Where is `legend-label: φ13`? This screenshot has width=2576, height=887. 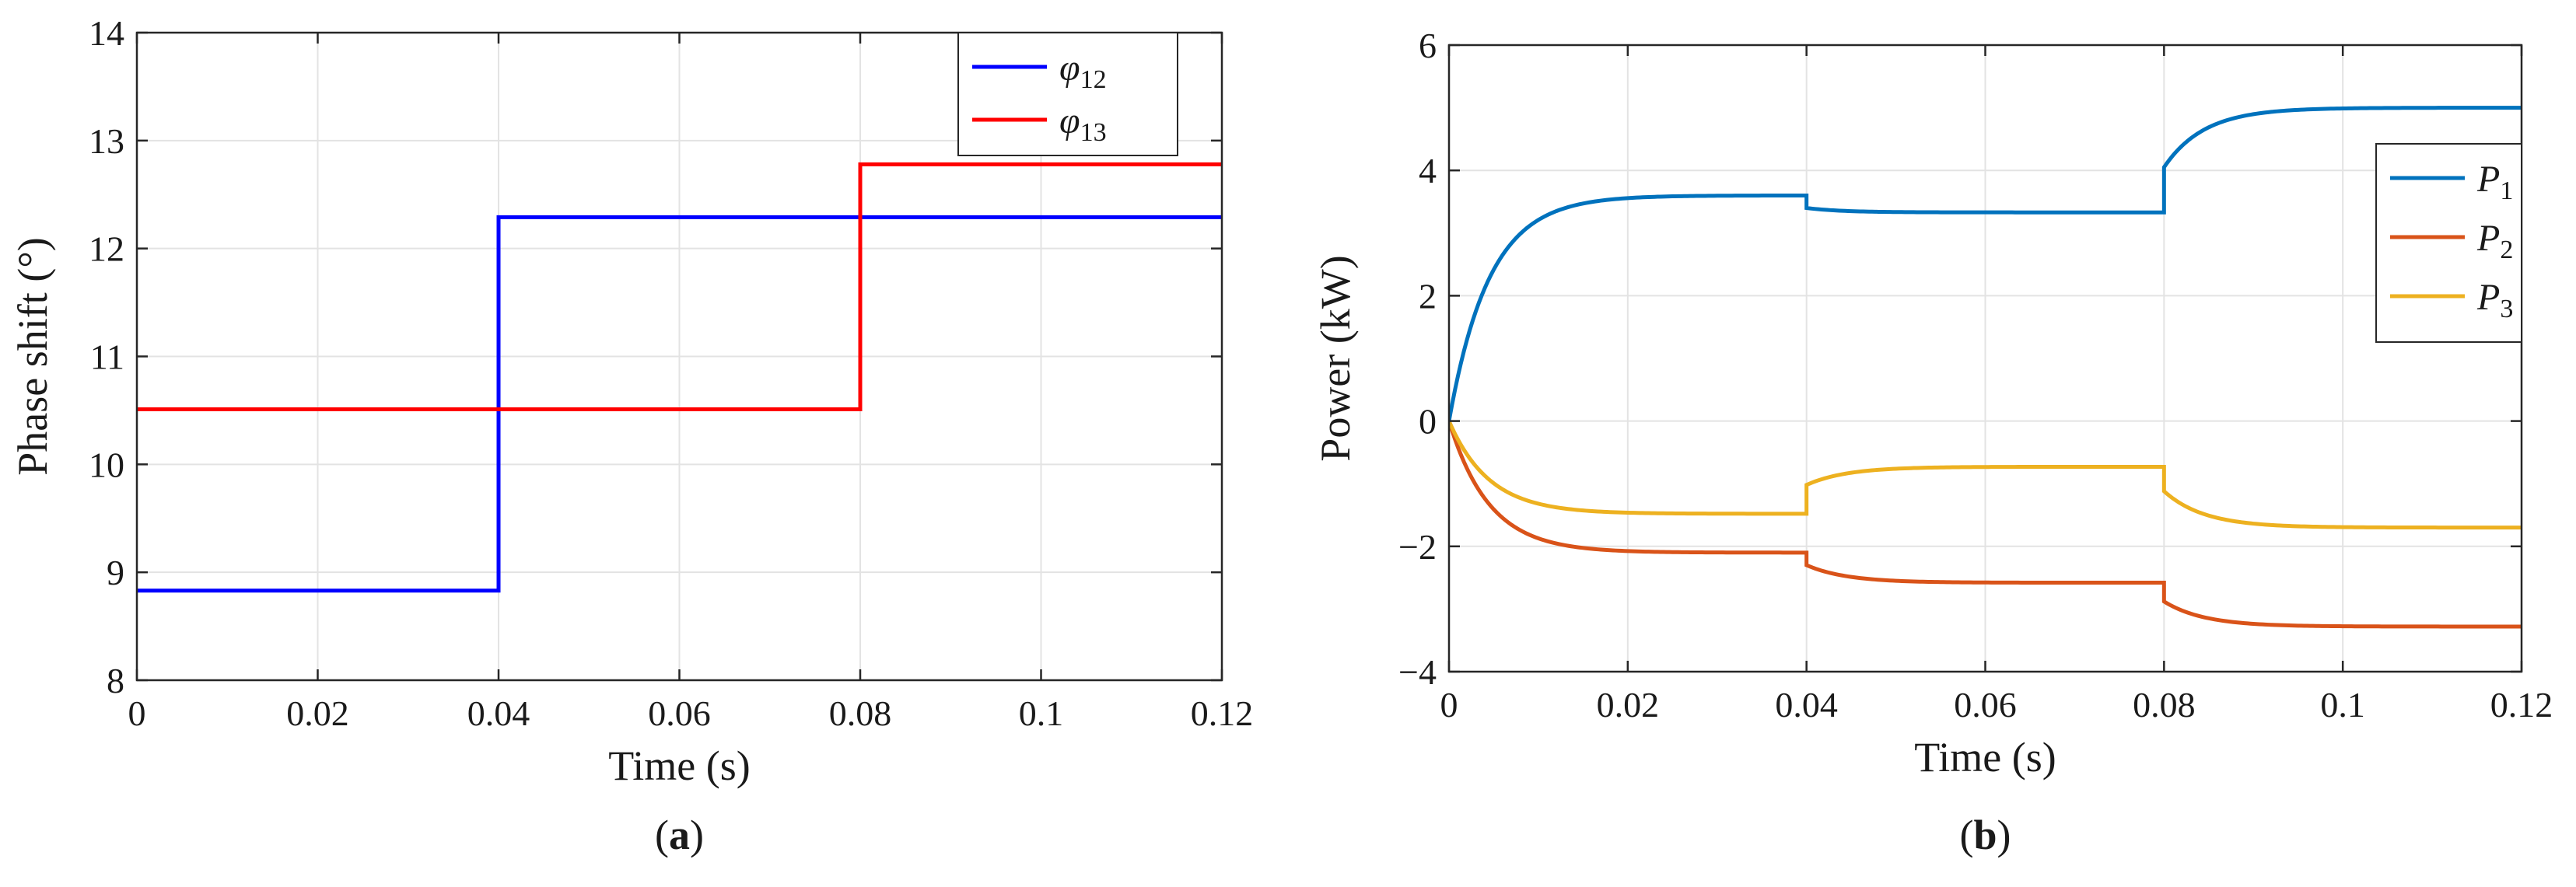
legend-label: φ13 is located at coordinates (1083, 123).